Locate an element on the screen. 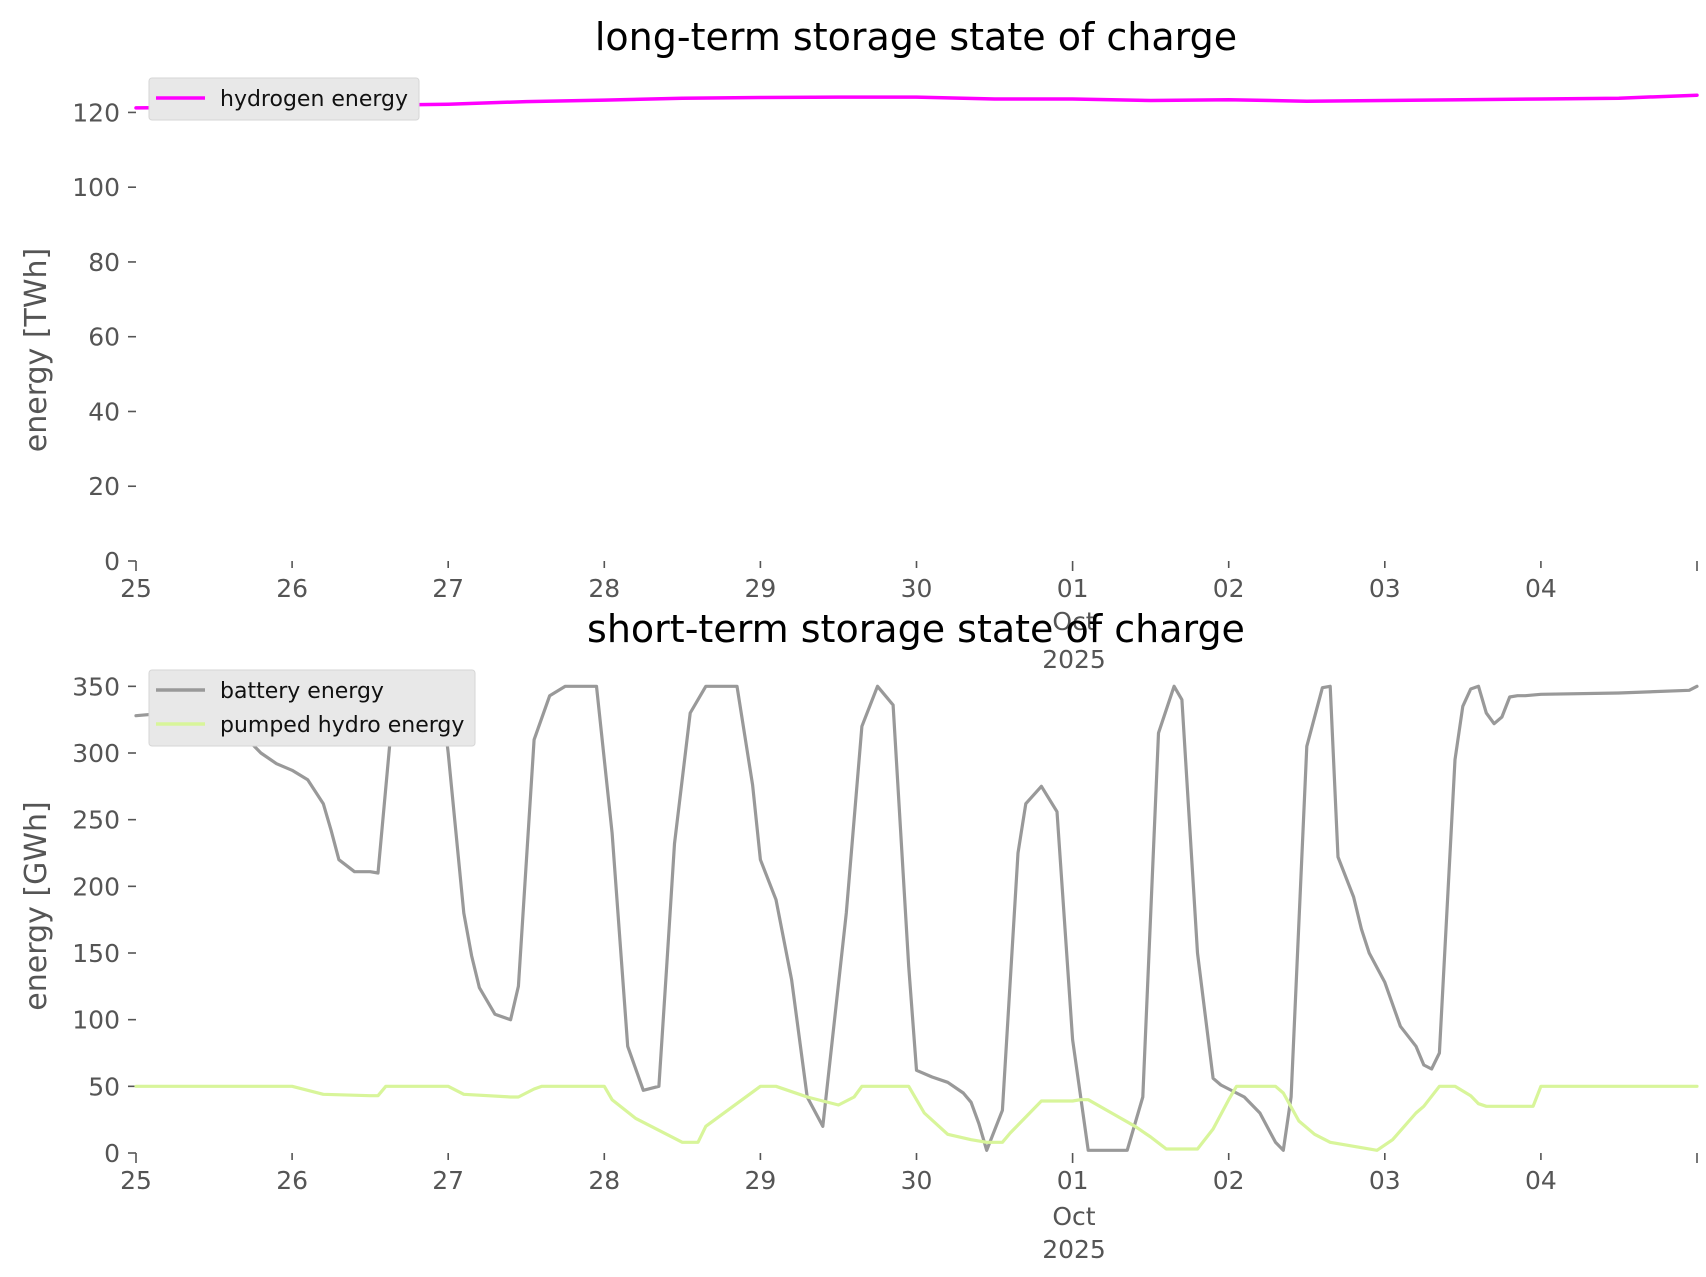 This screenshot has height=1277, width=1706. legend: hydrogen energy is located at coordinates (284, 99).